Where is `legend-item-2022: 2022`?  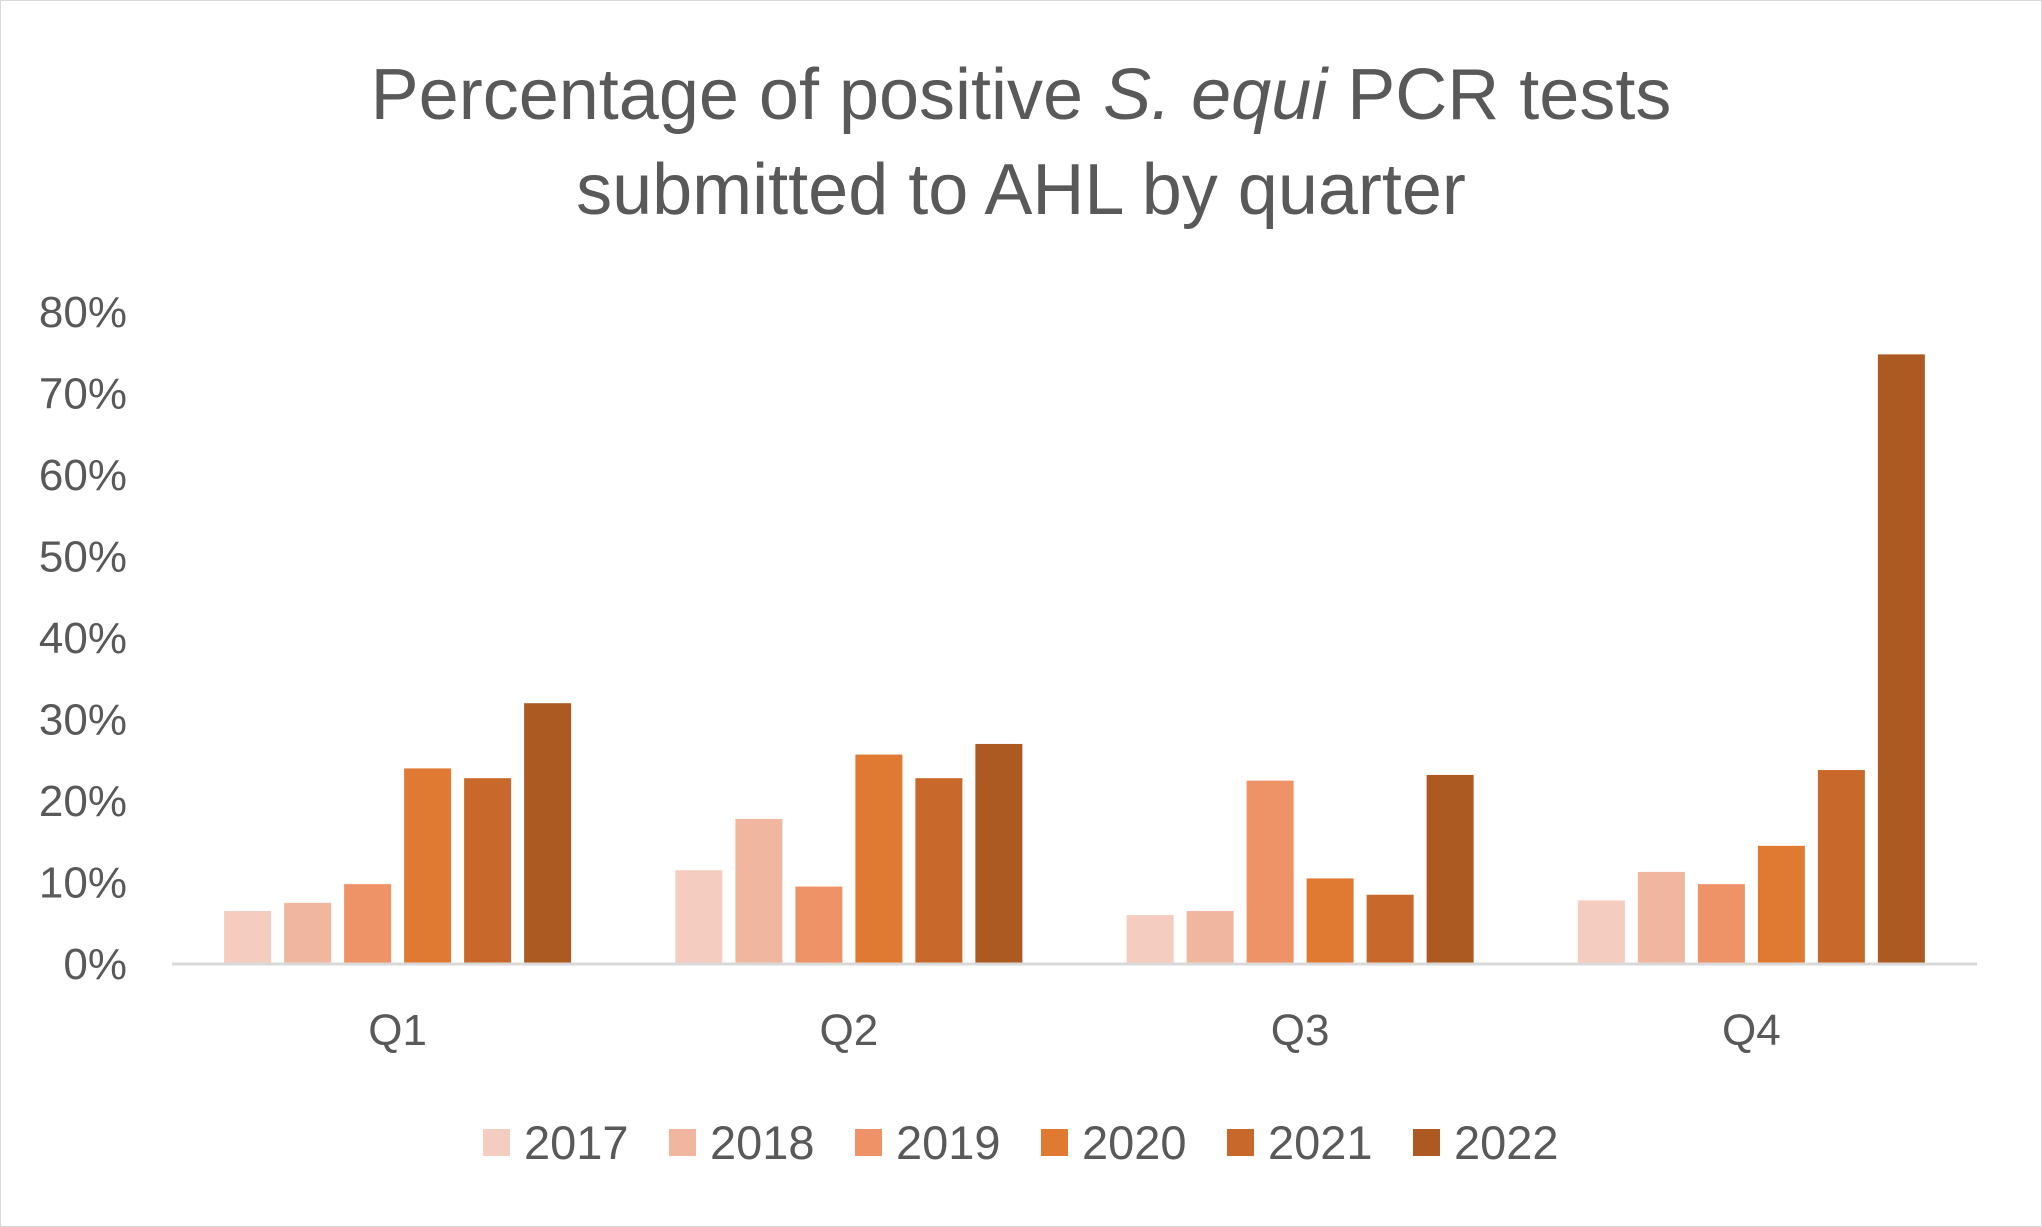
legend-item-2022: 2022 is located at coordinates (1486, 1142).